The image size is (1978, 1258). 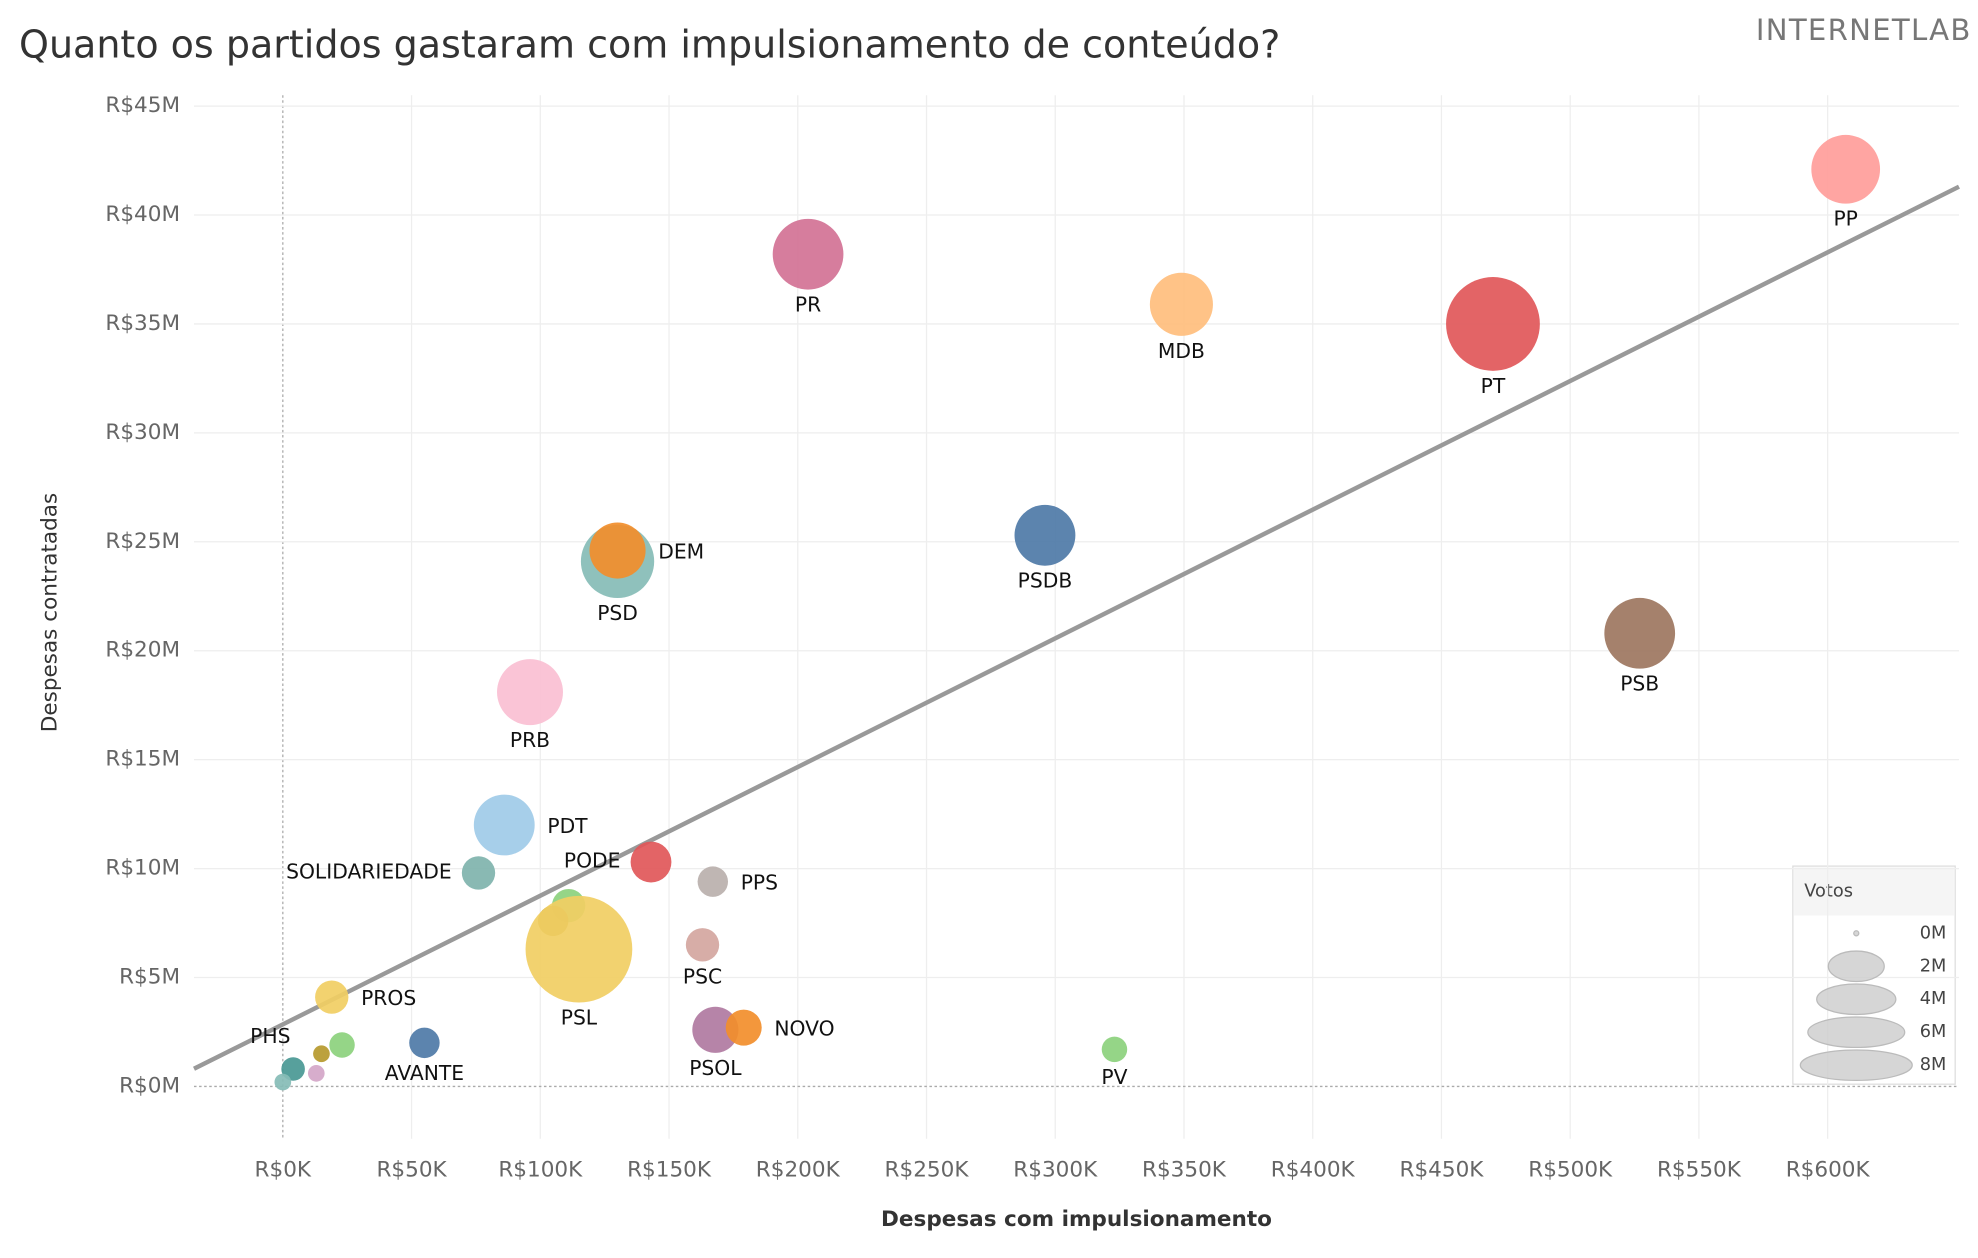 What do you see at coordinates (808, 305) in the screenshot?
I see `point-label: PR` at bounding box center [808, 305].